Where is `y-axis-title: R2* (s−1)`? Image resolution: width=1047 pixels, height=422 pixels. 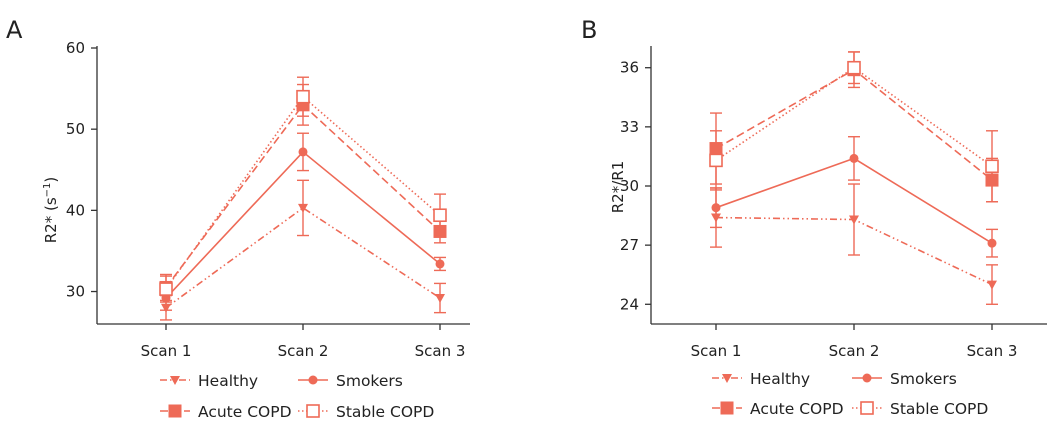
y-axis-title: R2* (s−1) is located at coordinates (51, 210).